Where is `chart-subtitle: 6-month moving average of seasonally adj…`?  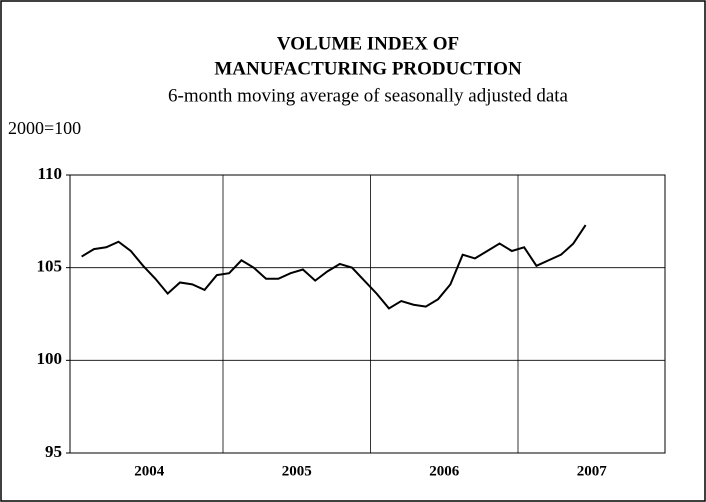
chart-subtitle: 6-month moving average of seasonally adj… is located at coordinates (368, 95).